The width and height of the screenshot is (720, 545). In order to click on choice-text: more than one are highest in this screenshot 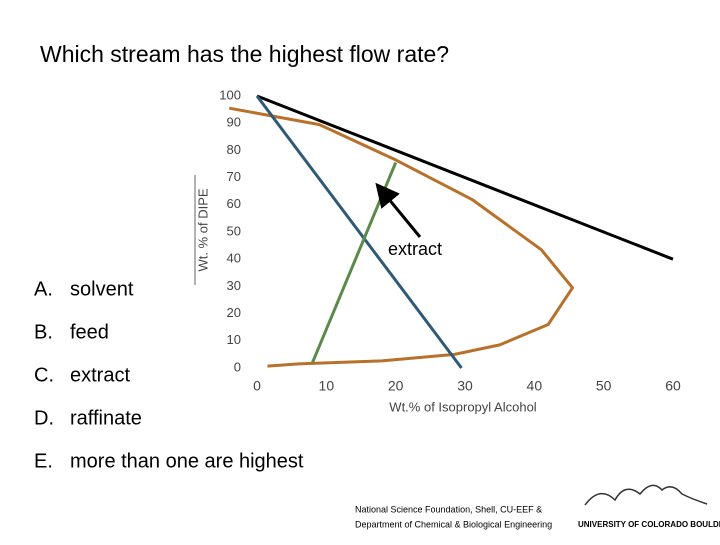, I will do `click(187, 461)`.